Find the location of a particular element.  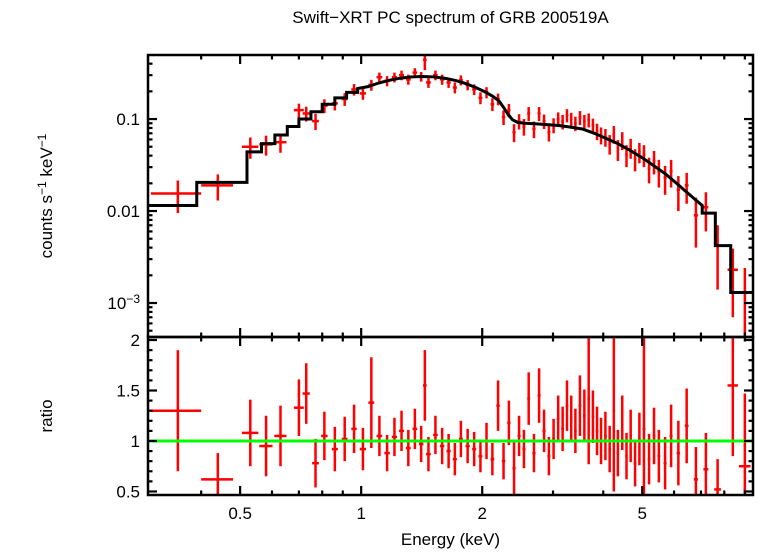

spectrum-tick-labels: 0.1 0.01 10−3 is located at coordinates (123, 211).